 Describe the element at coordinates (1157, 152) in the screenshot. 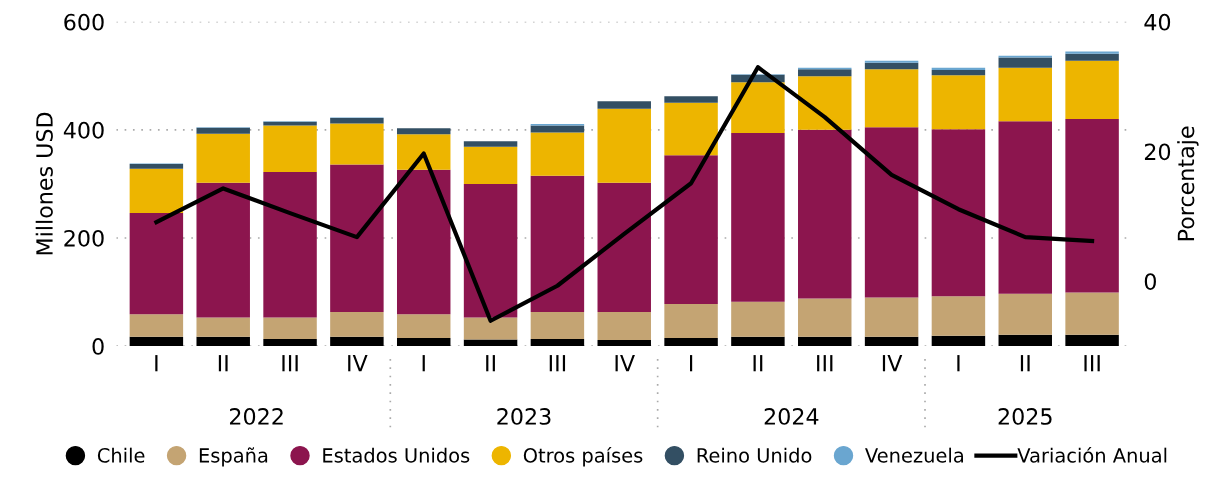

I see `y2-tick-label: 20` at that location.